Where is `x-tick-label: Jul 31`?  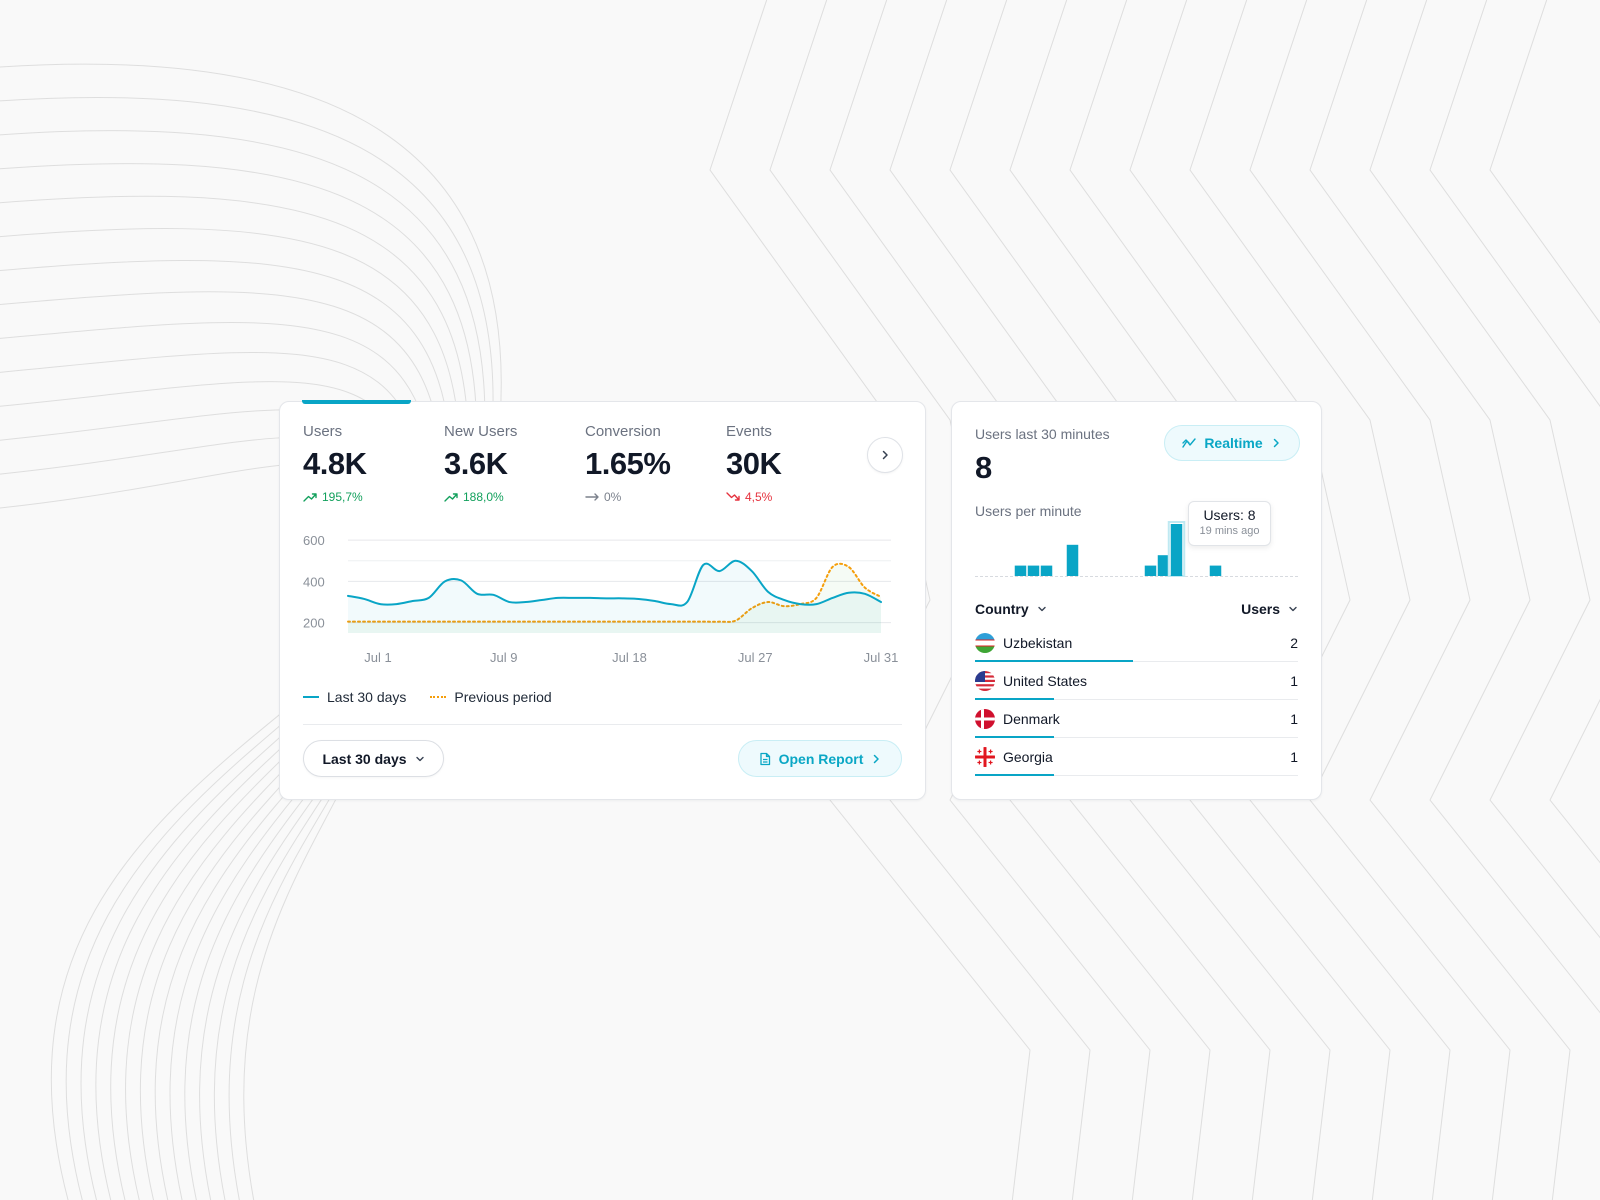 x-tick-label: Jul 31 is located at coordinates (881, 657).